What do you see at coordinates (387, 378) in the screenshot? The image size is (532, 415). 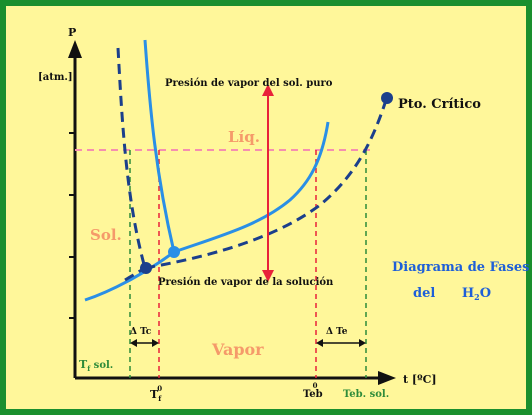 I see `x-axis-arrow-icon` at bounding box center [387, 378].